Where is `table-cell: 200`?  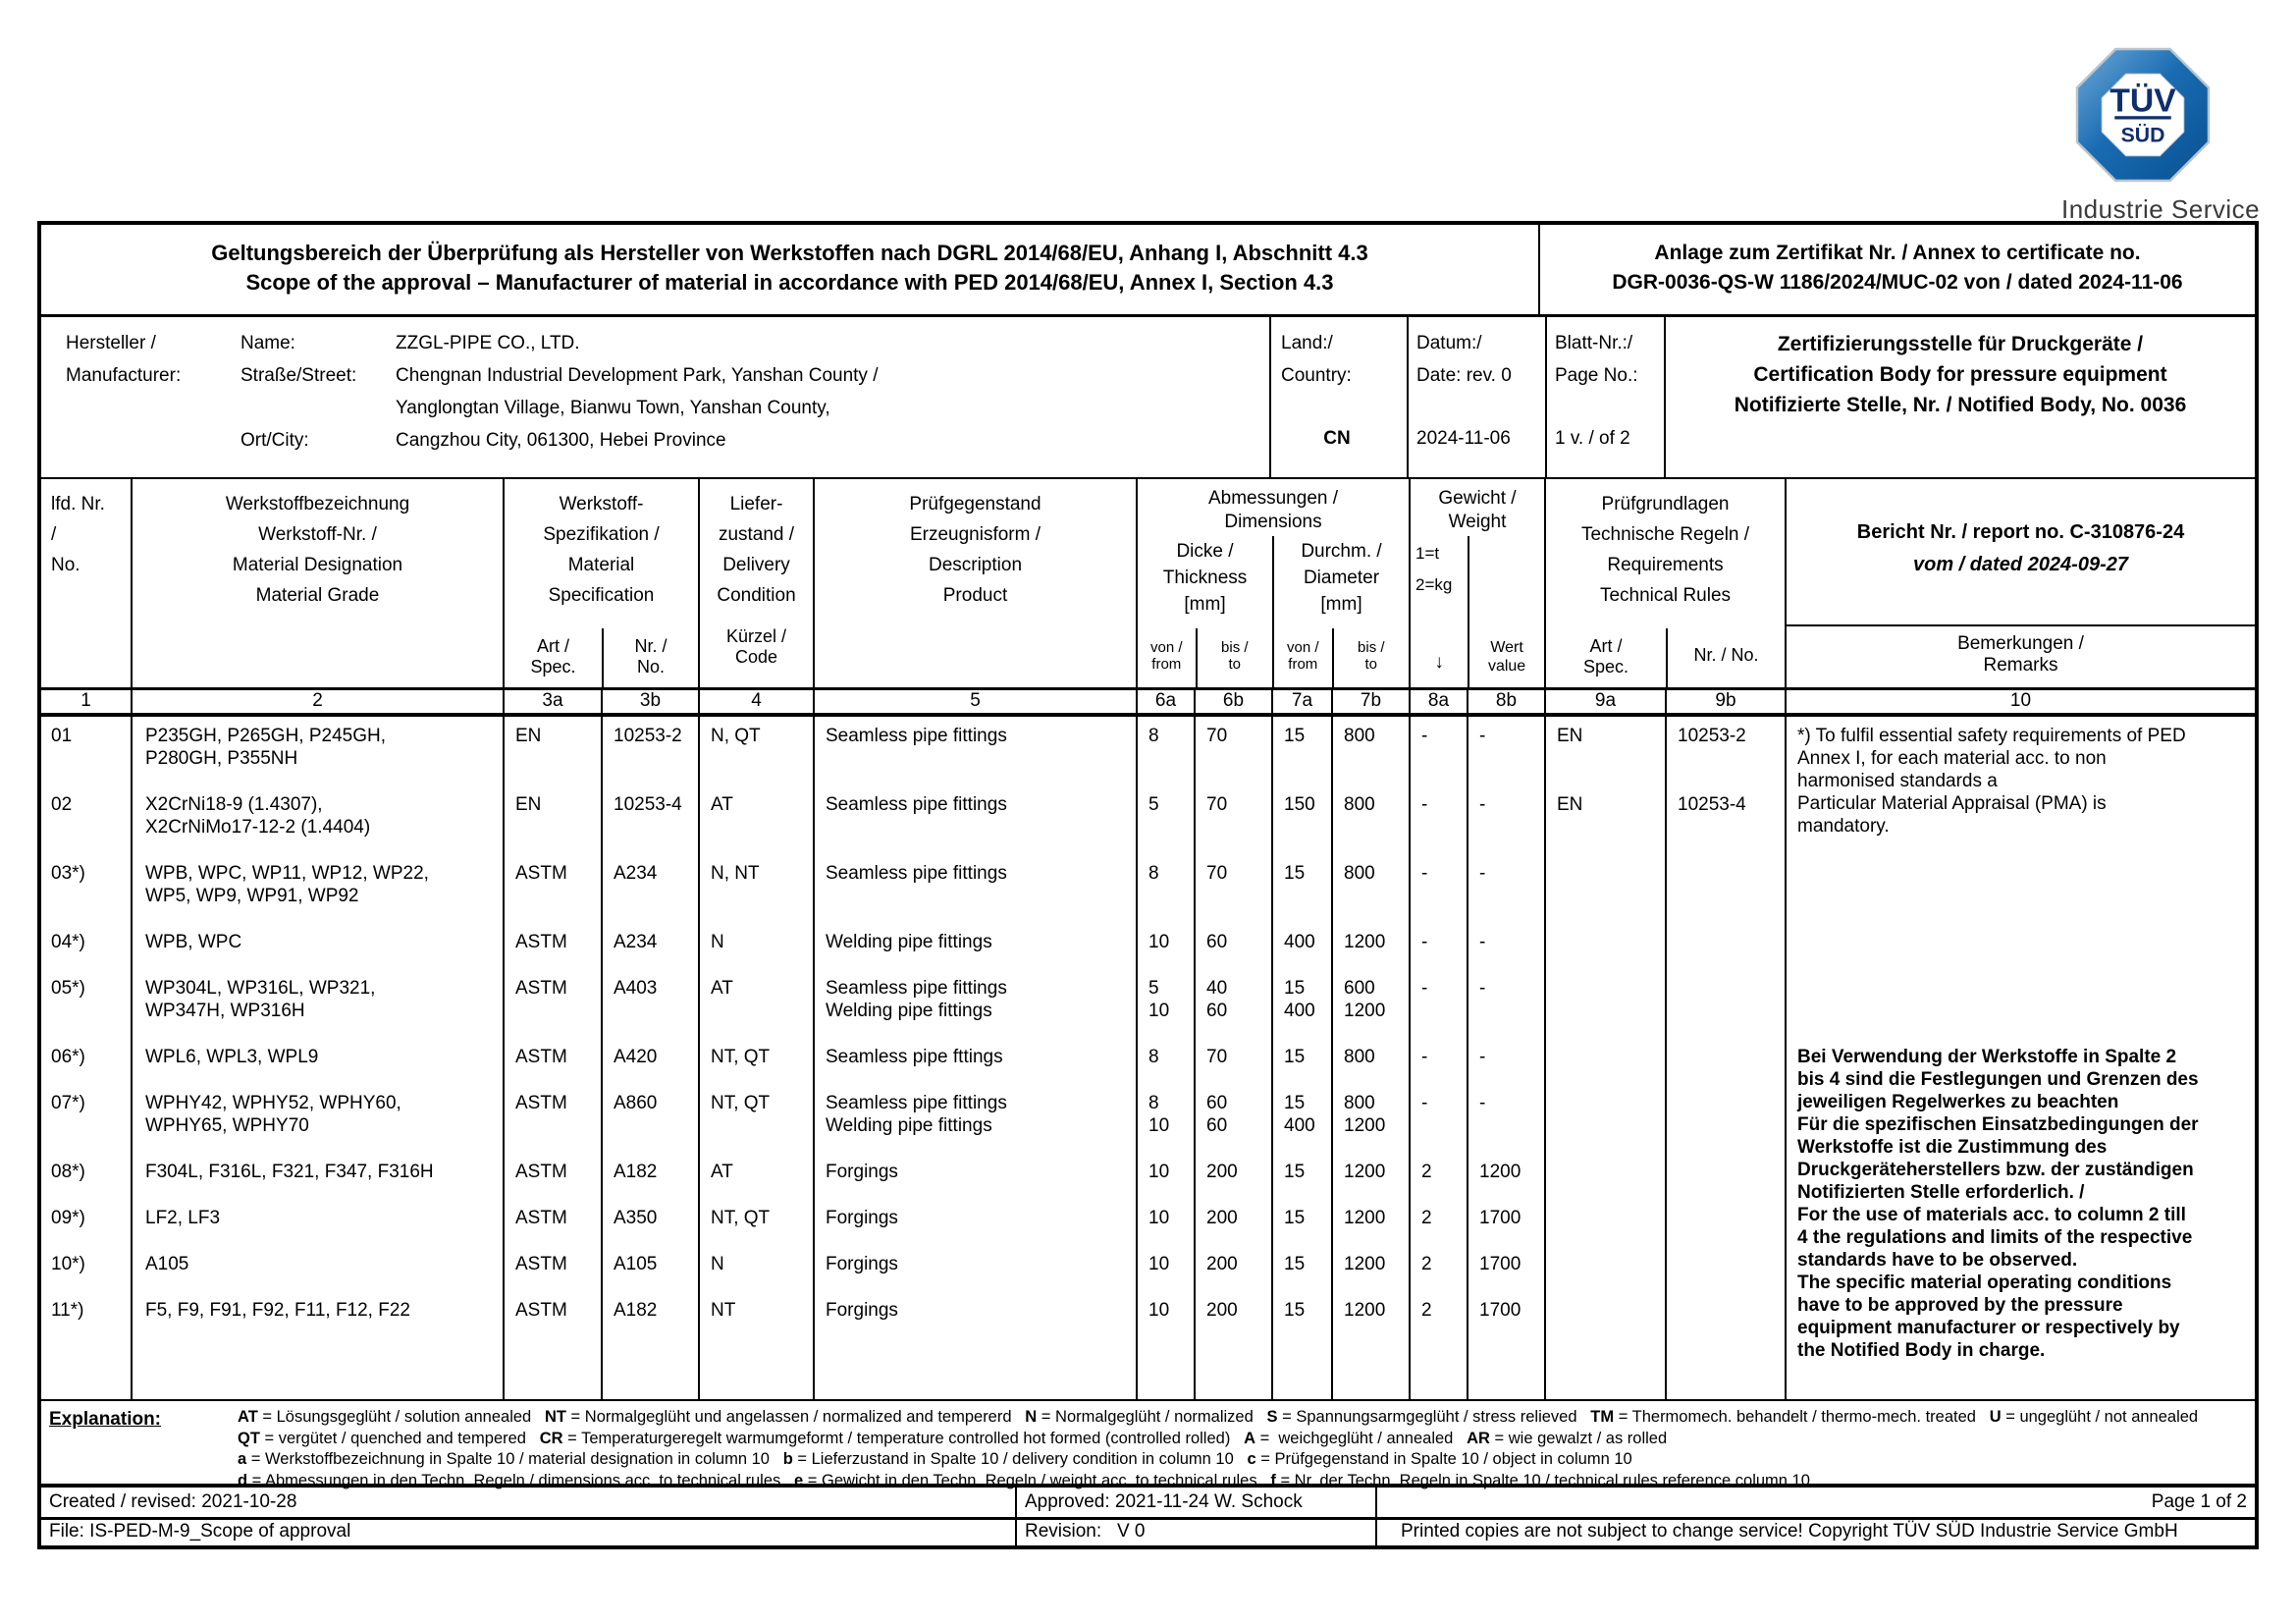 table-cell: 200 is located at coordinates (1222, 1172).